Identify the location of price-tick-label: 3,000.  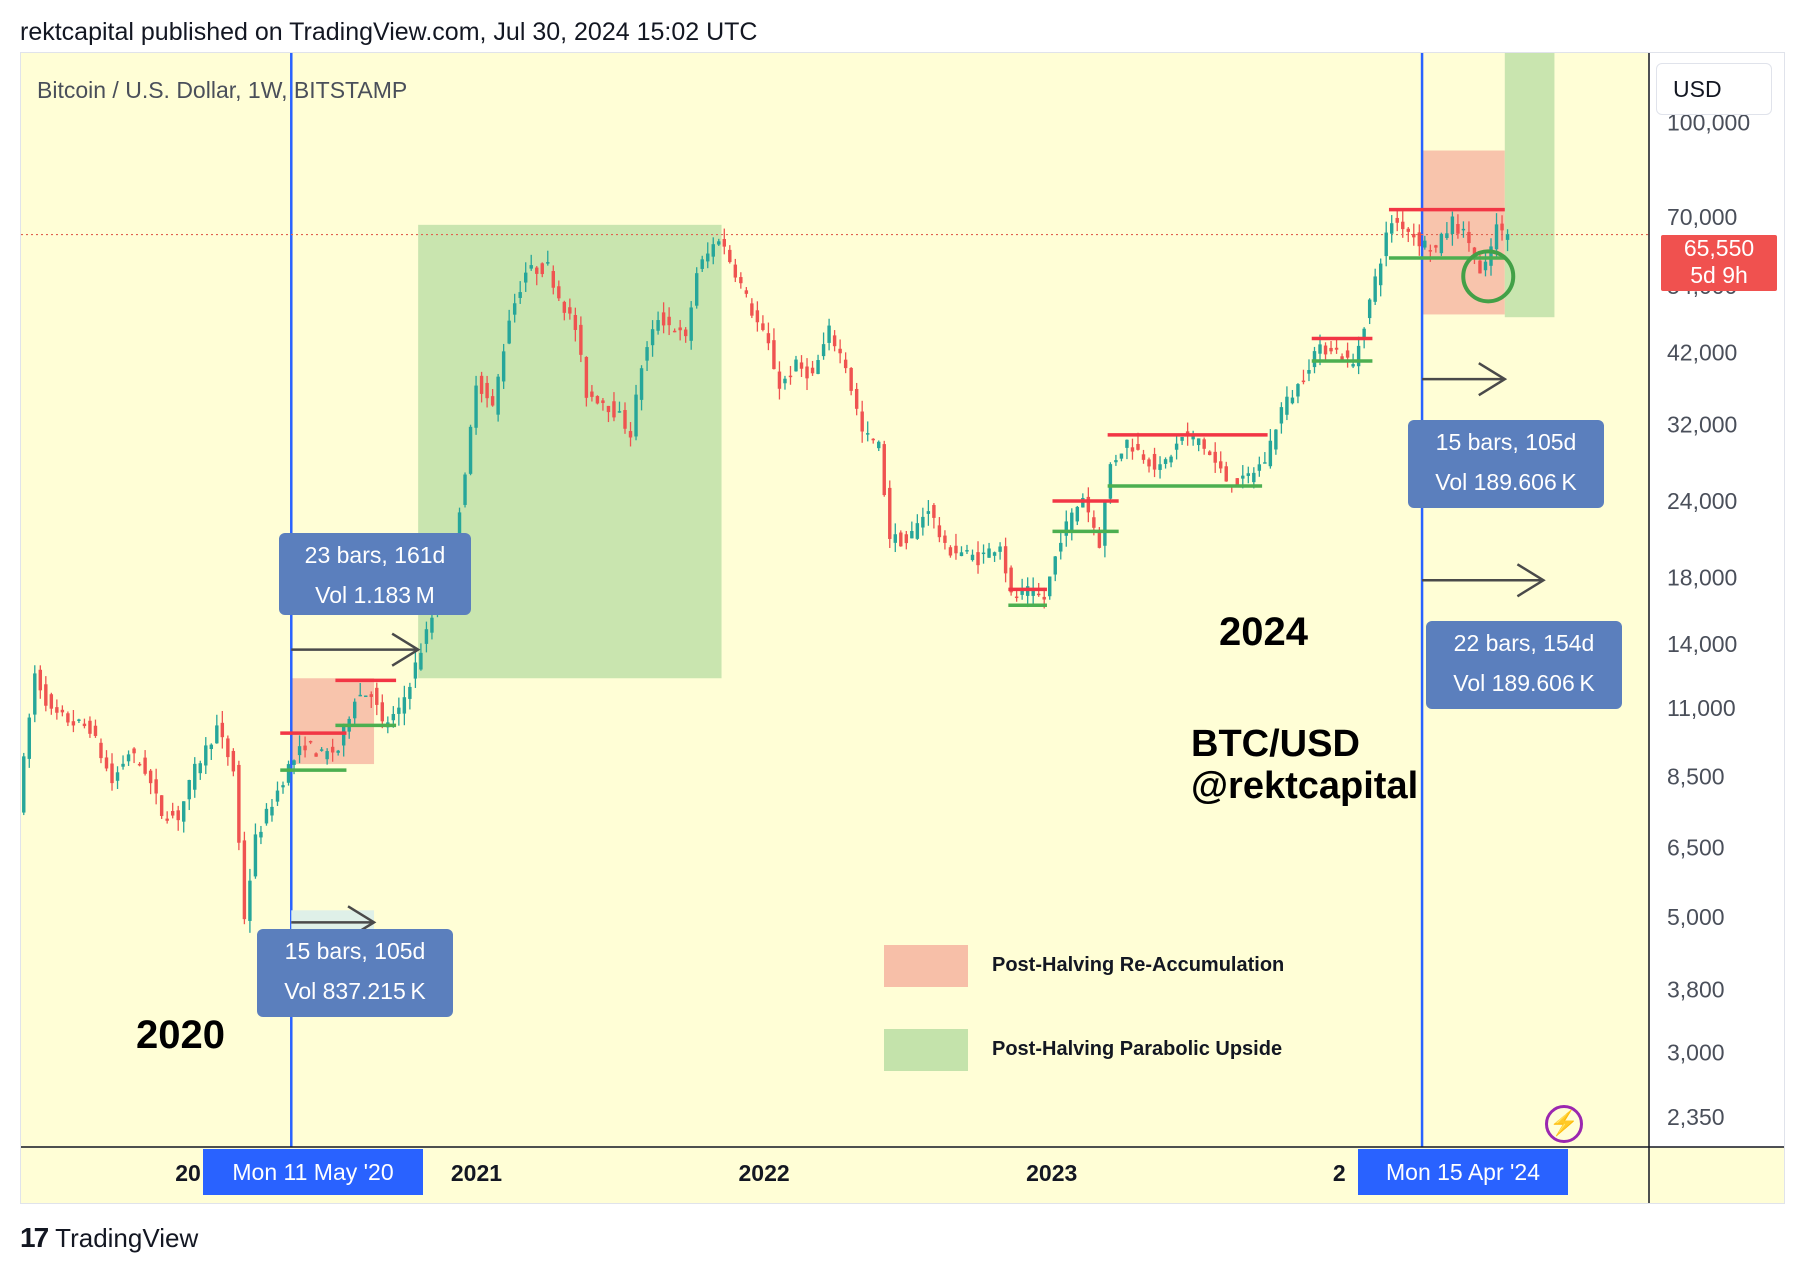
(1696, 1052).